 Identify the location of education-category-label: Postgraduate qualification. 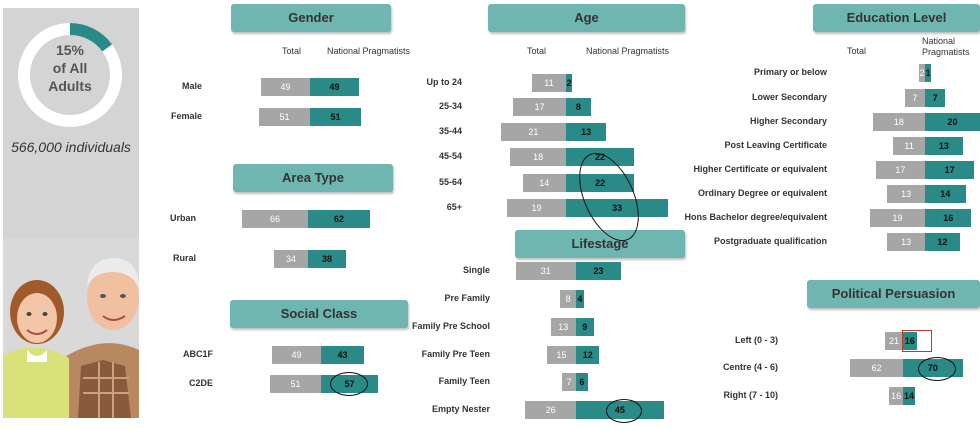
(770, 241).